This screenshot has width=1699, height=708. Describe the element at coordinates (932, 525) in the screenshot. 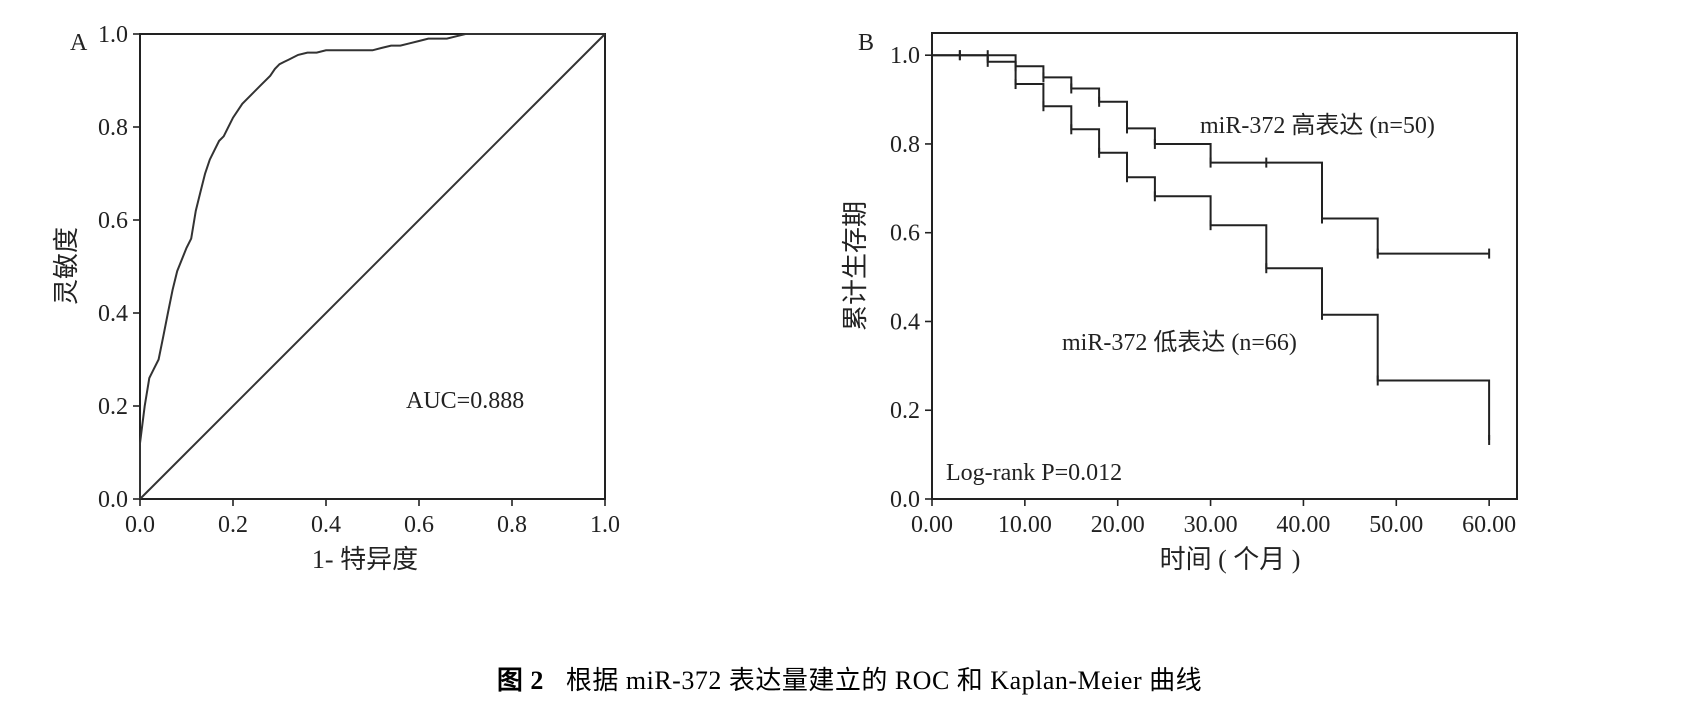

I see `km-x-tick-label: 0.00` at that location.